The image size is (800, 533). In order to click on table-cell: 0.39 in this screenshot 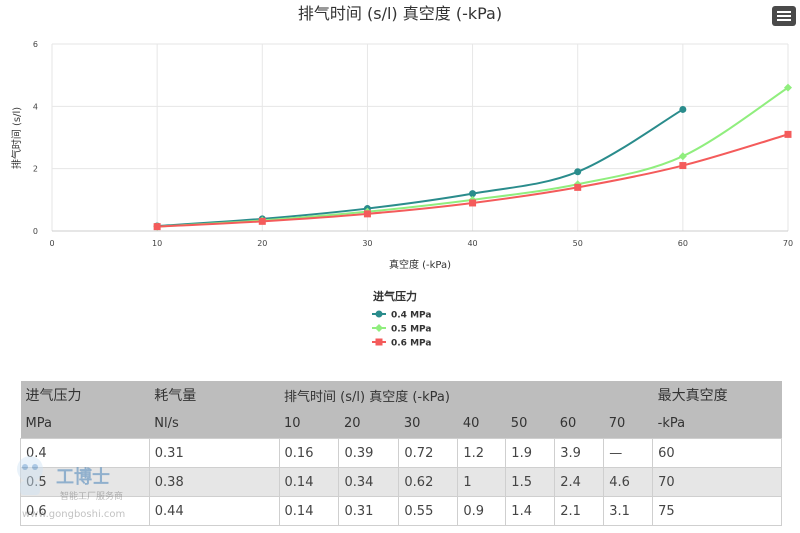, I will do `click(369, 453)`.